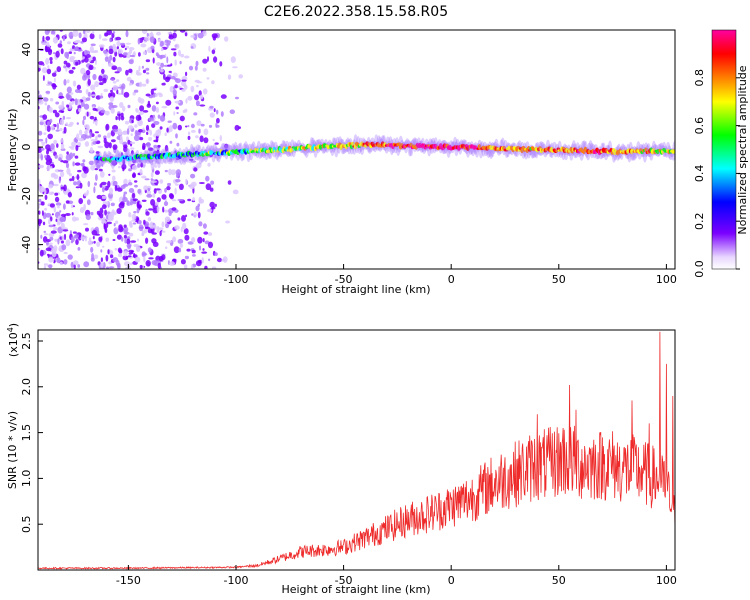 The width and height of the screenshot is (750, 600). What do you see at coordinates (699, 269) in the screenshot?
I see `colorbar-tick-label: 0.0` at bounding box center [699, 269].